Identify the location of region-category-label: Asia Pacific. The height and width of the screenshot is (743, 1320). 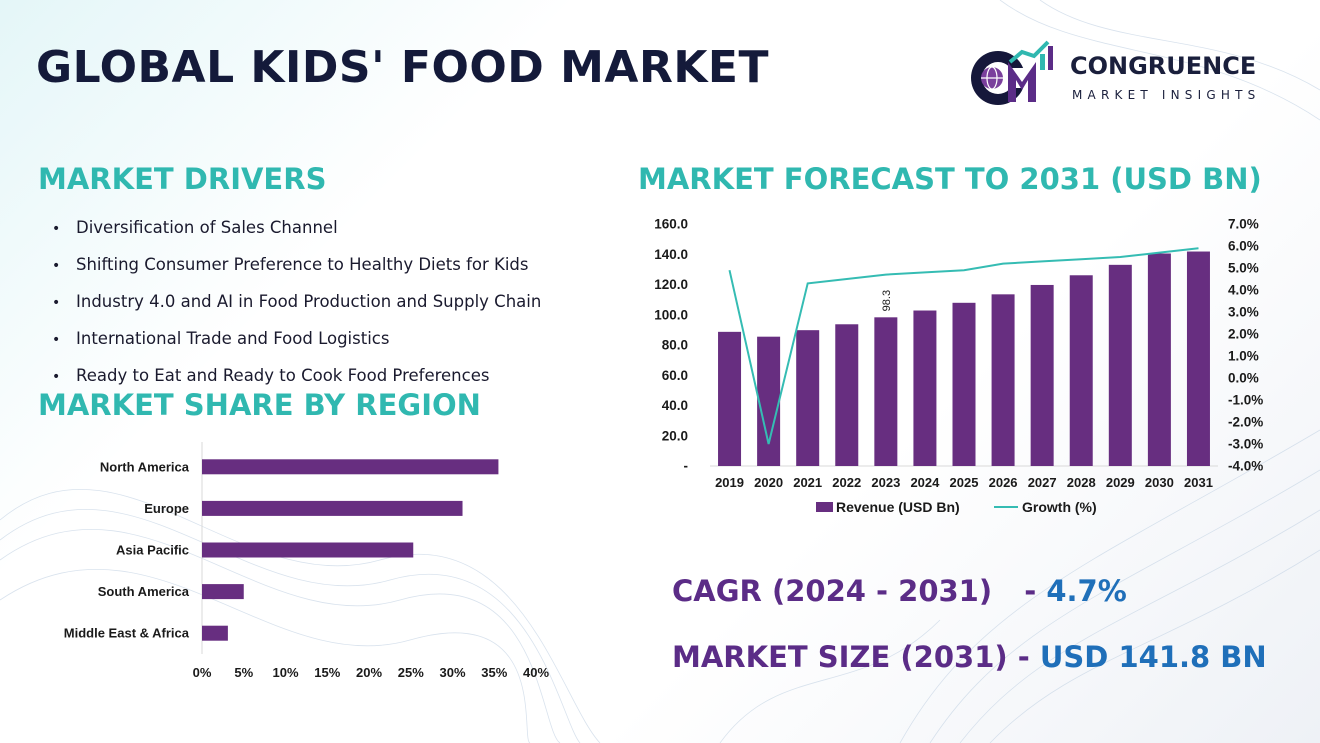
(152, 550).